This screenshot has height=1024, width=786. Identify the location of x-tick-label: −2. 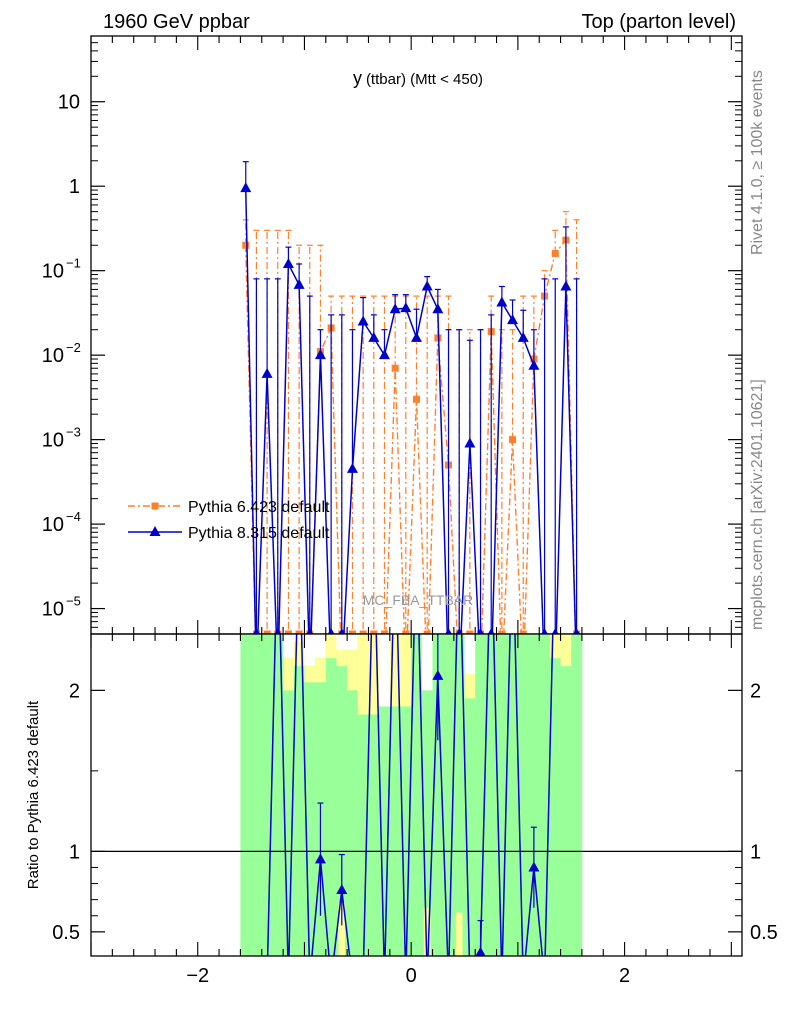
(197, 976).